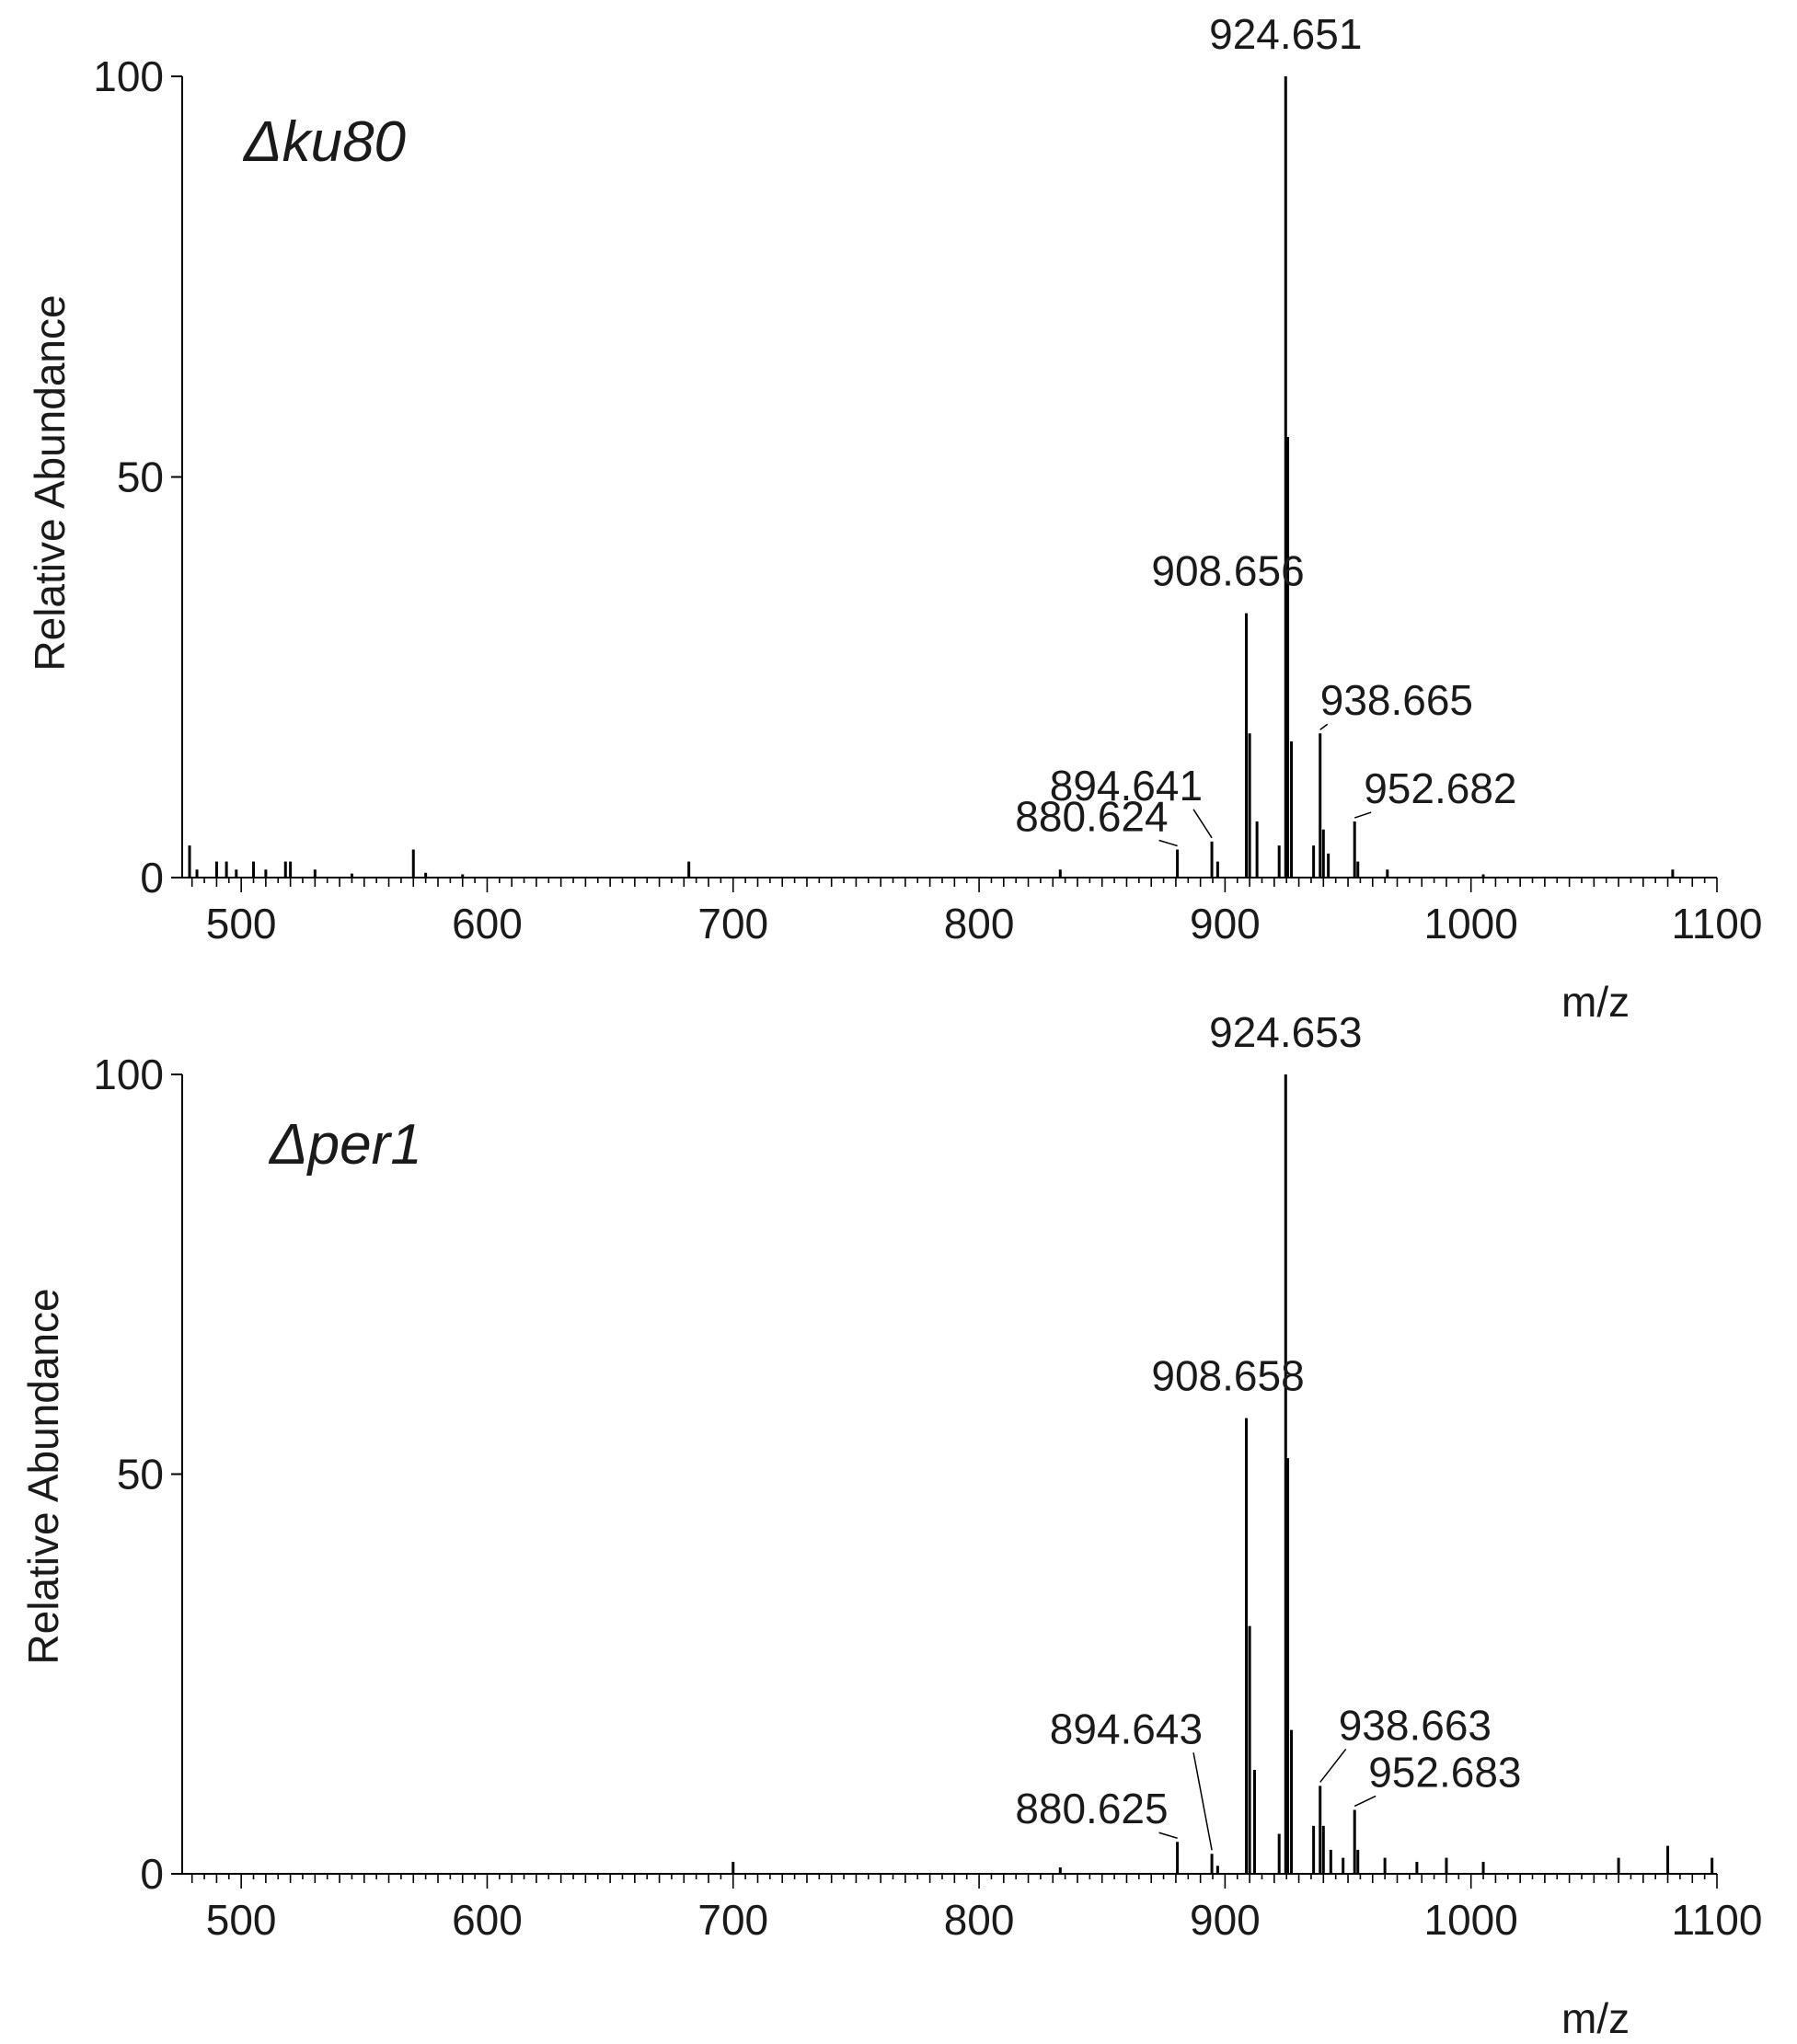 The height and width of the screenshot is (2044, 1797). What do you see at coordinates (345, 1145) in the screenshot?
I see `panel-label: Δper1` at bounding box center [345, 1145].